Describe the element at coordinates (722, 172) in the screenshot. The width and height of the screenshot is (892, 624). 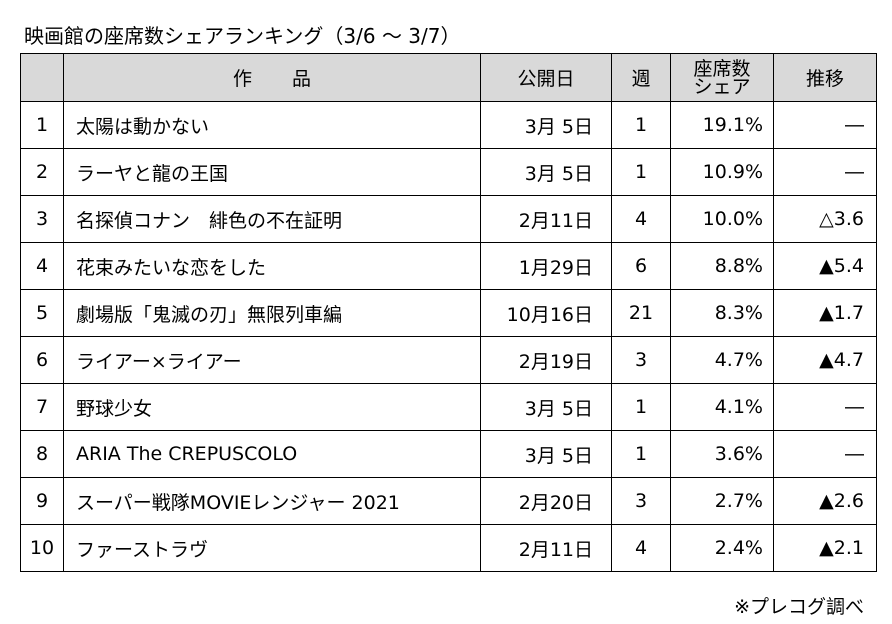
I see `share-cell: 10.9%` at that location.